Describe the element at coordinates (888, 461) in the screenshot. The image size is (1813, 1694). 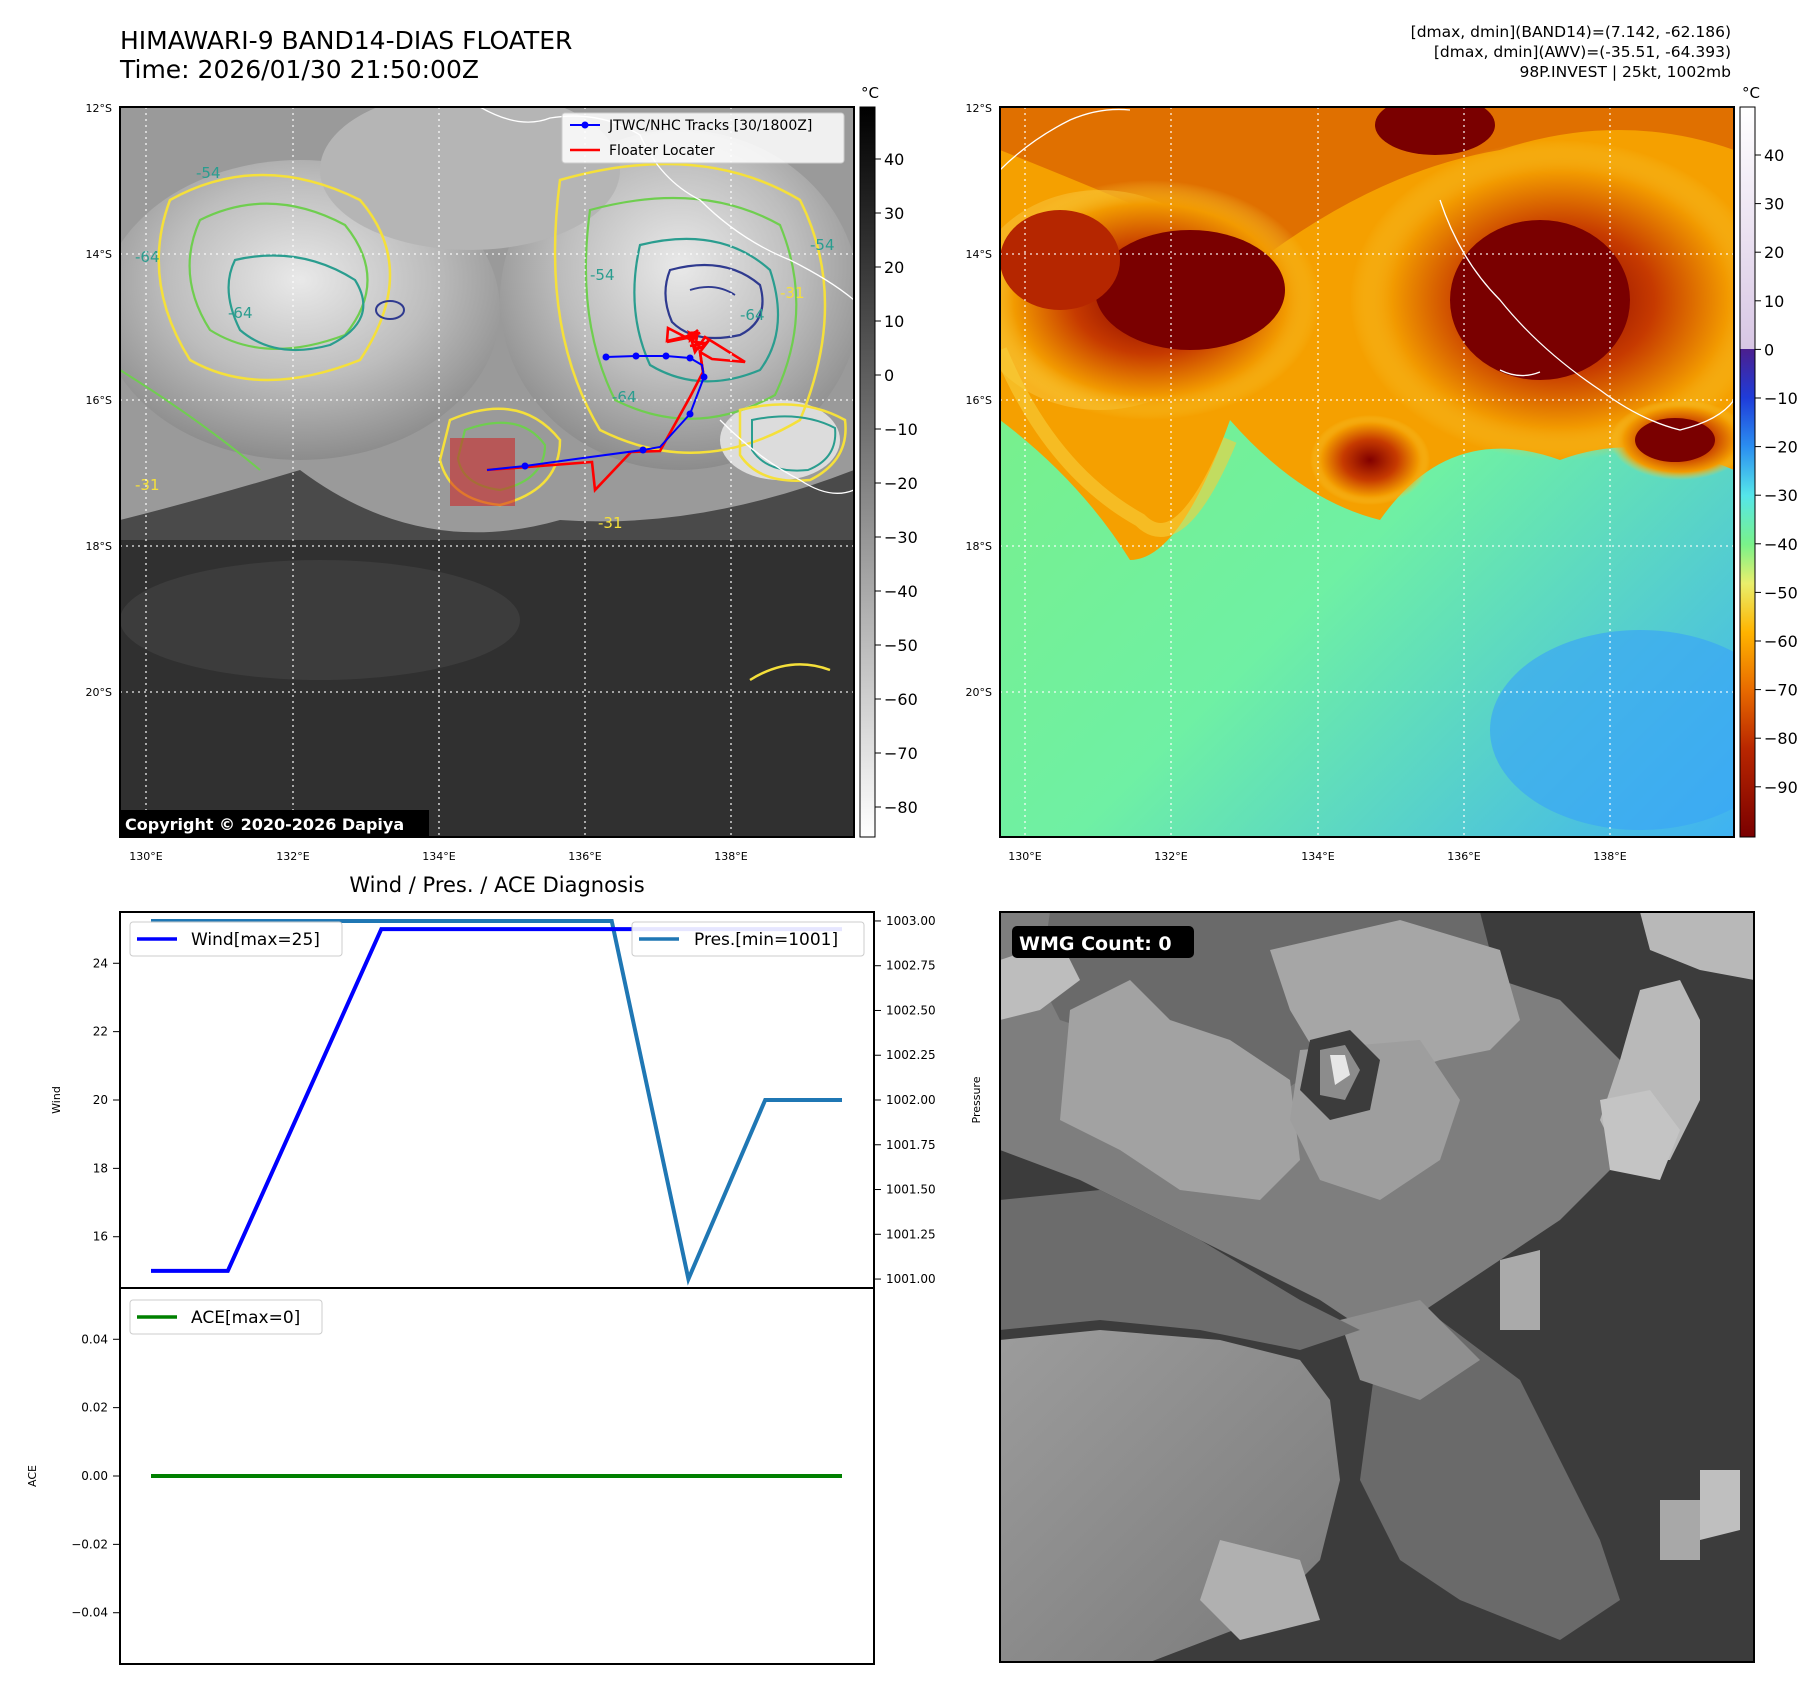
I see `ir-colorbar: °C 40 30 20 10 0 −10 −20 −30 −40 −50 −60 −70 −80` at that location.